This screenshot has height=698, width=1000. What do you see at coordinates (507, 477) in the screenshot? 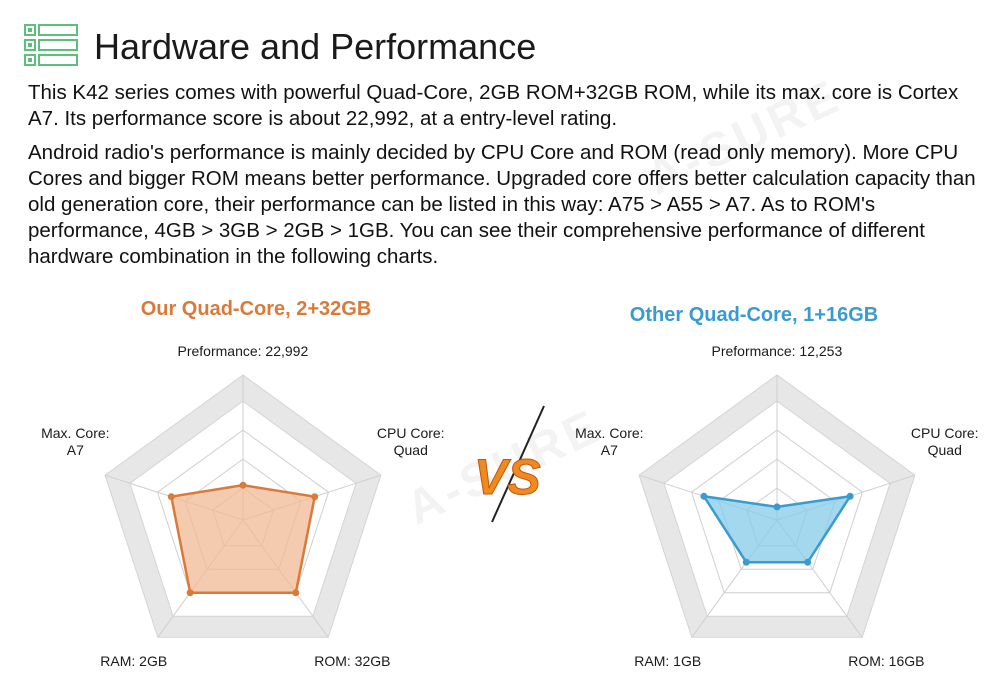
I see `vs-text: VS` at bounding box center [507, 477].